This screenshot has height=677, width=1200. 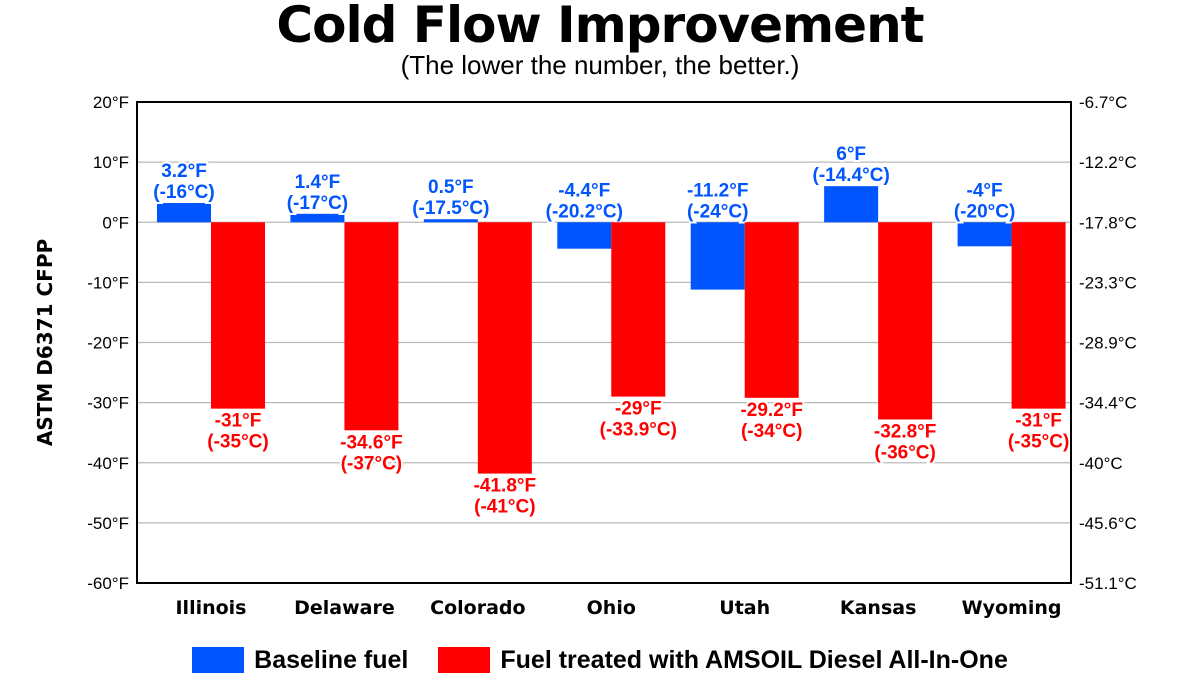 What do you see at coordinates (505, 486) in the screenshot?
I see `data-label-treated: -41.8°F` at bounding box center [505, 486].